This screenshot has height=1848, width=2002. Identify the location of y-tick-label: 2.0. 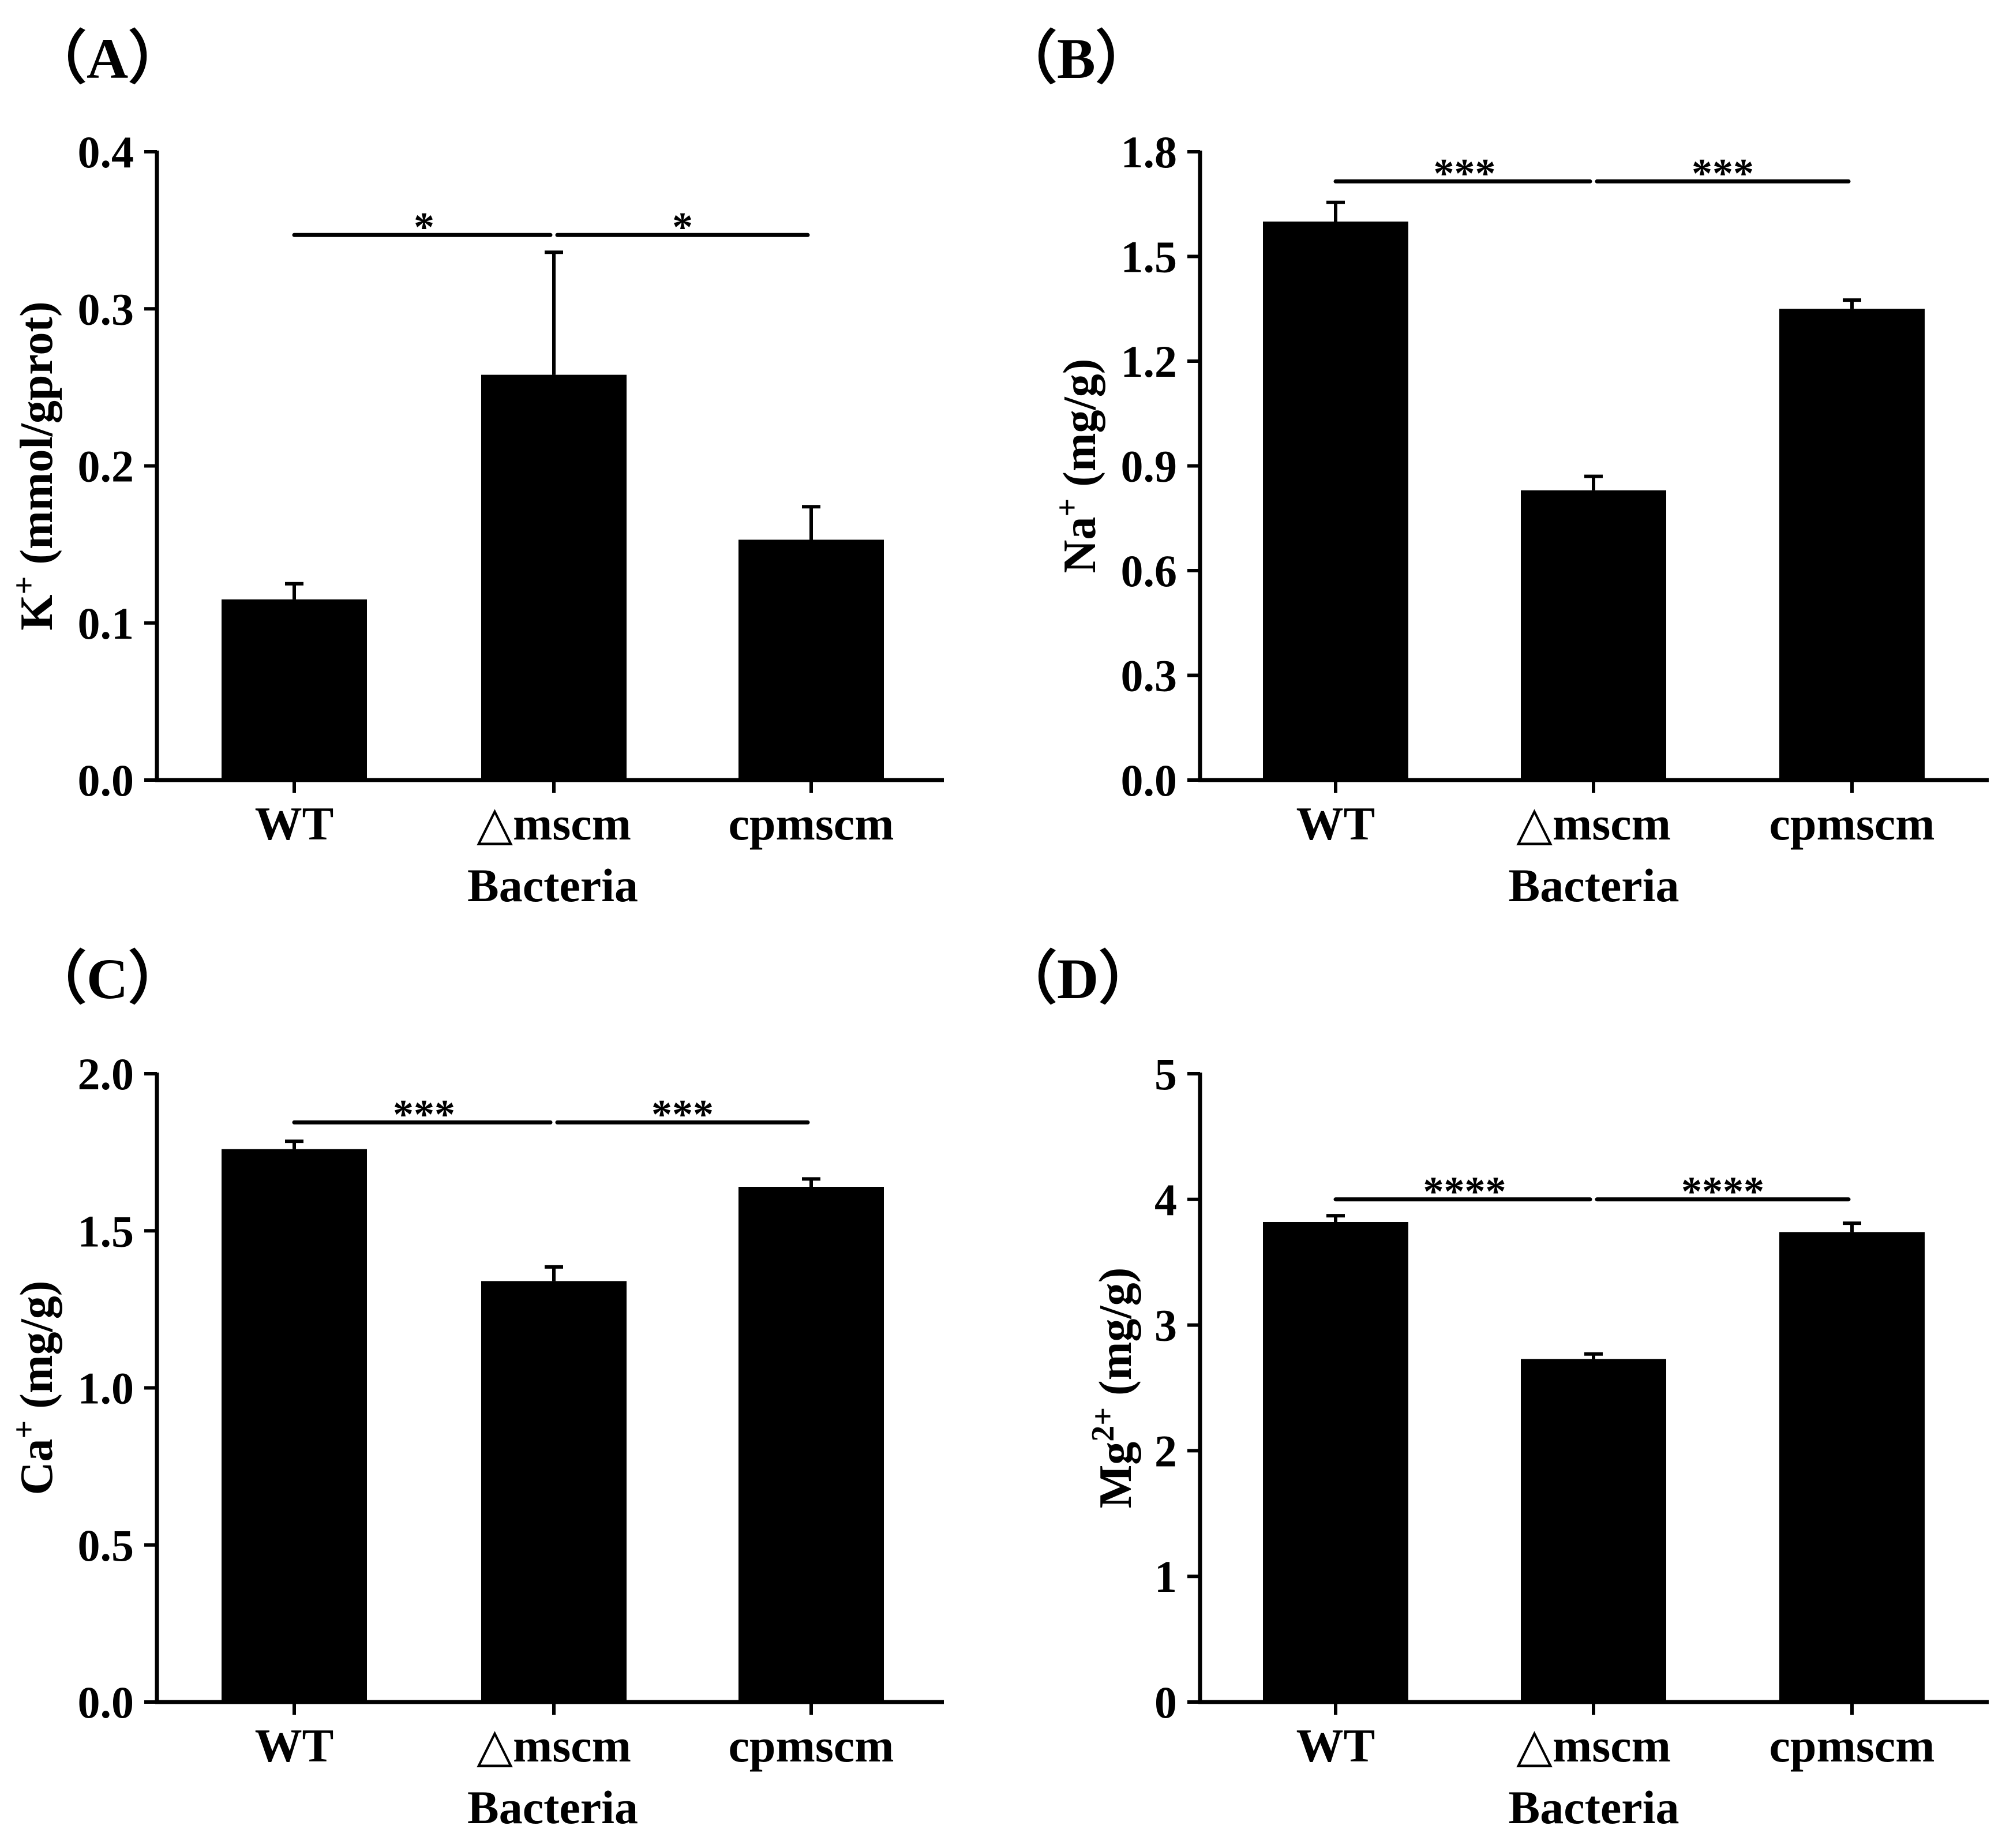
(106, 1074).